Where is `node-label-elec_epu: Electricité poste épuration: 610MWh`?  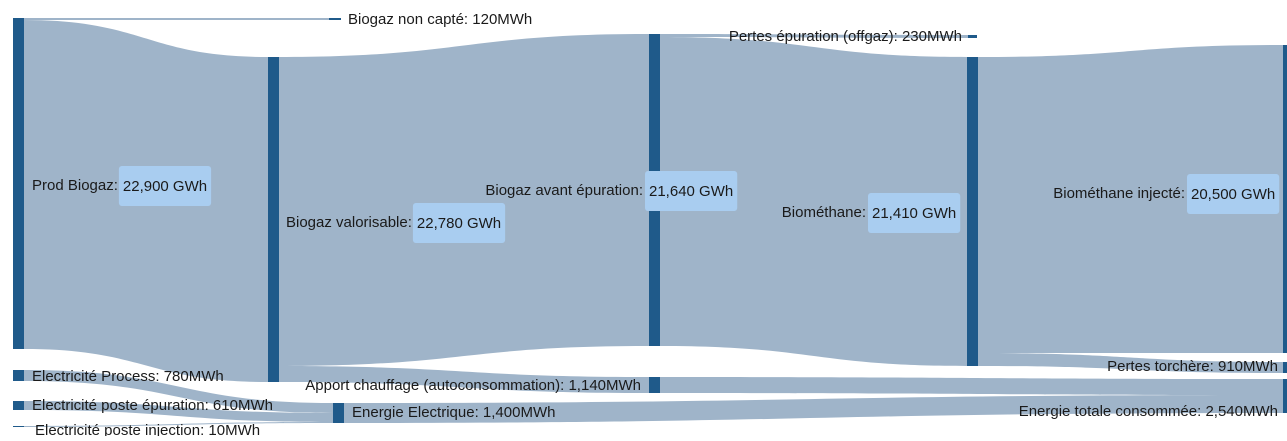 node-label-elec_epu: Electricité poste épuration: 610MWh is located at coordinates (152, 405).